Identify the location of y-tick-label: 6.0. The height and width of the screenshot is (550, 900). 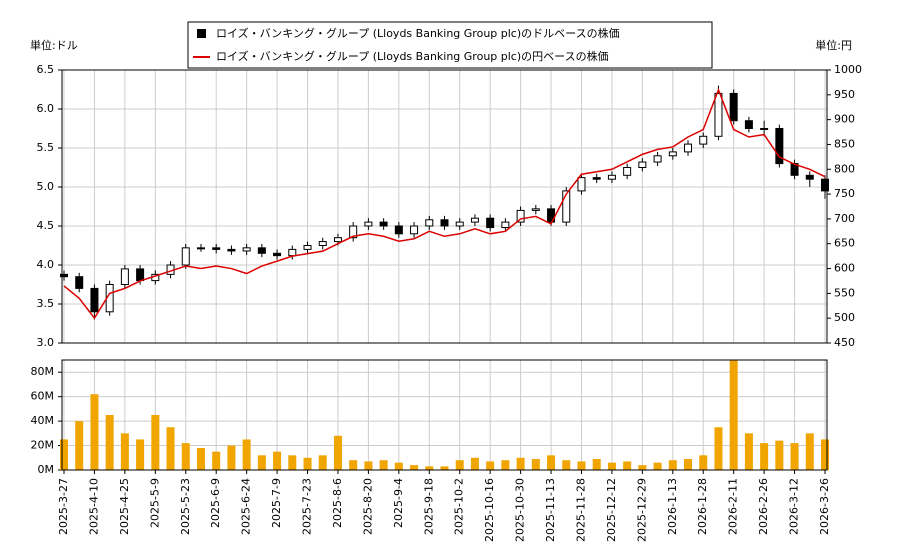
(46, 108).